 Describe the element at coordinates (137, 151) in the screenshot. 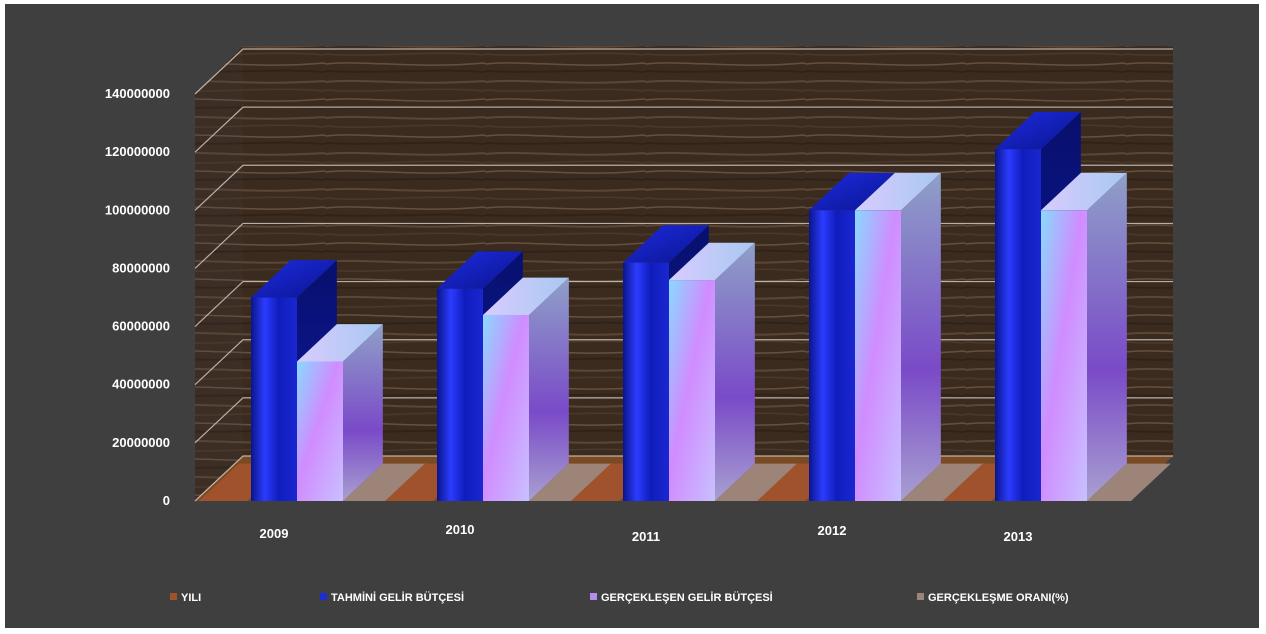

I see `y-tick-label: 120000000` at that location.